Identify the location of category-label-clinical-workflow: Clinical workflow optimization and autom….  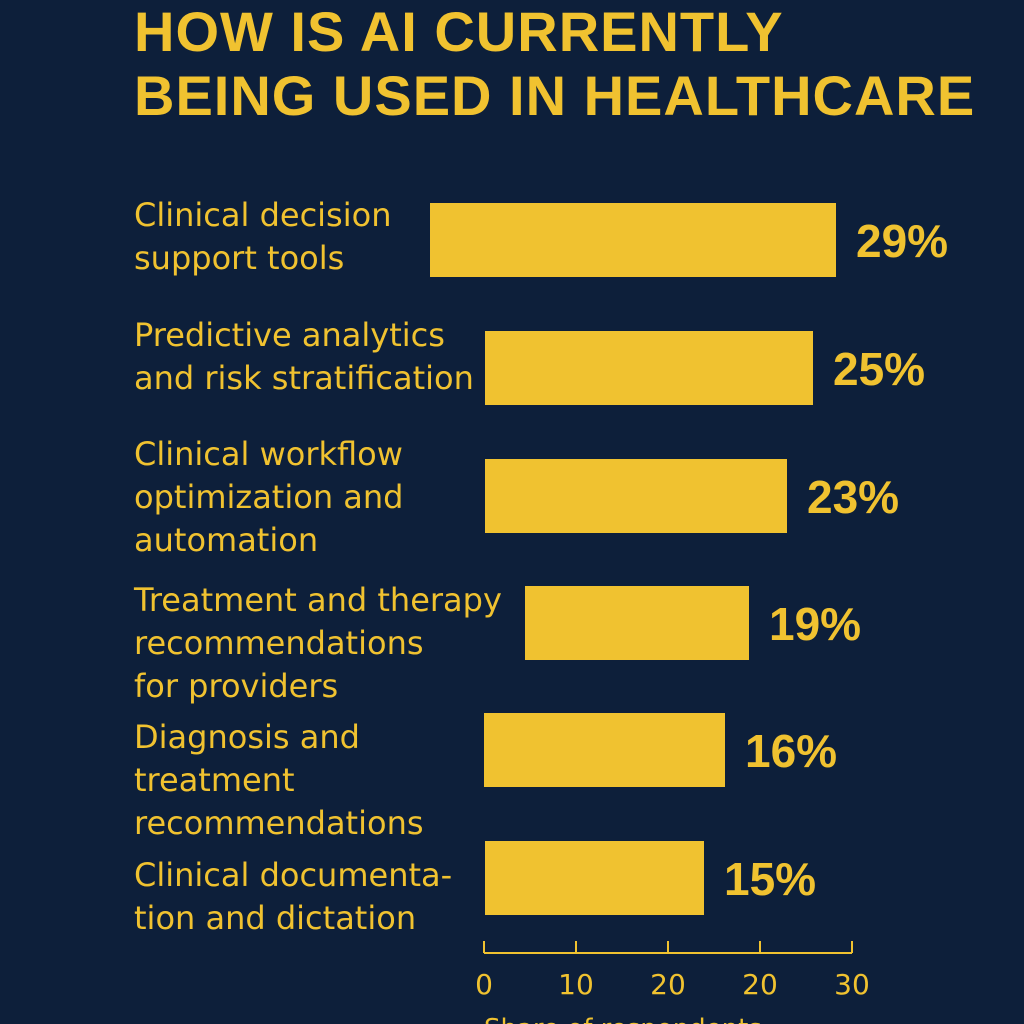
(268, 497).